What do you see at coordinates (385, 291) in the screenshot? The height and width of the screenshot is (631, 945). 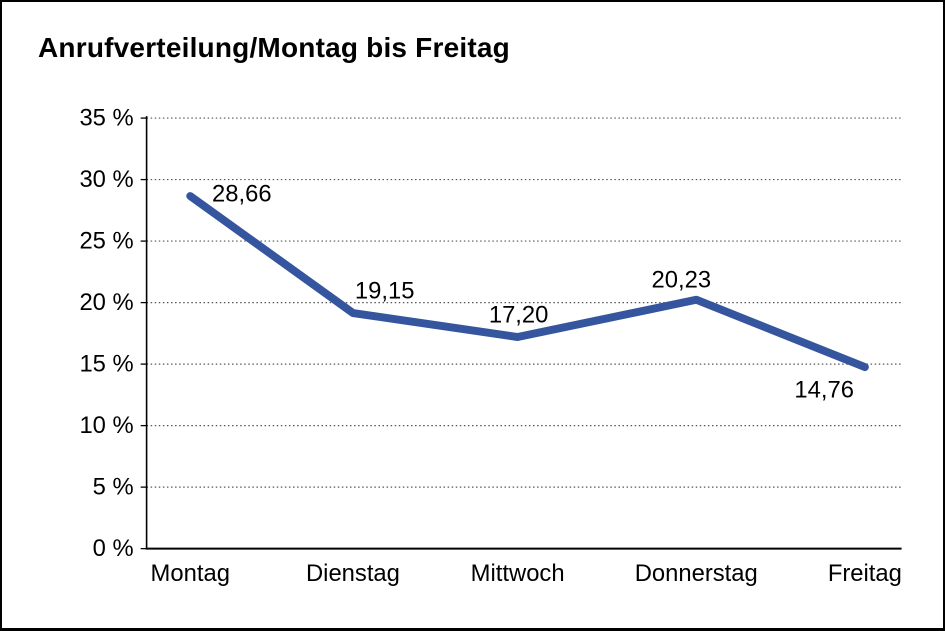 I see `data-label: 19,15` at bounding box center [385, 291].